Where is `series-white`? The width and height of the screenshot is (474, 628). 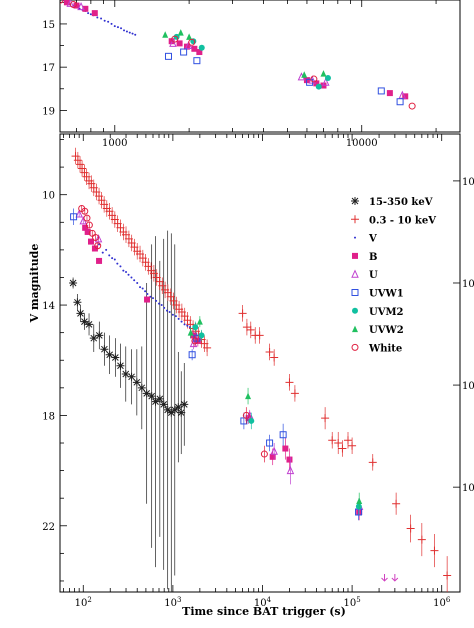 series-white is located at coordinates (238, 55).